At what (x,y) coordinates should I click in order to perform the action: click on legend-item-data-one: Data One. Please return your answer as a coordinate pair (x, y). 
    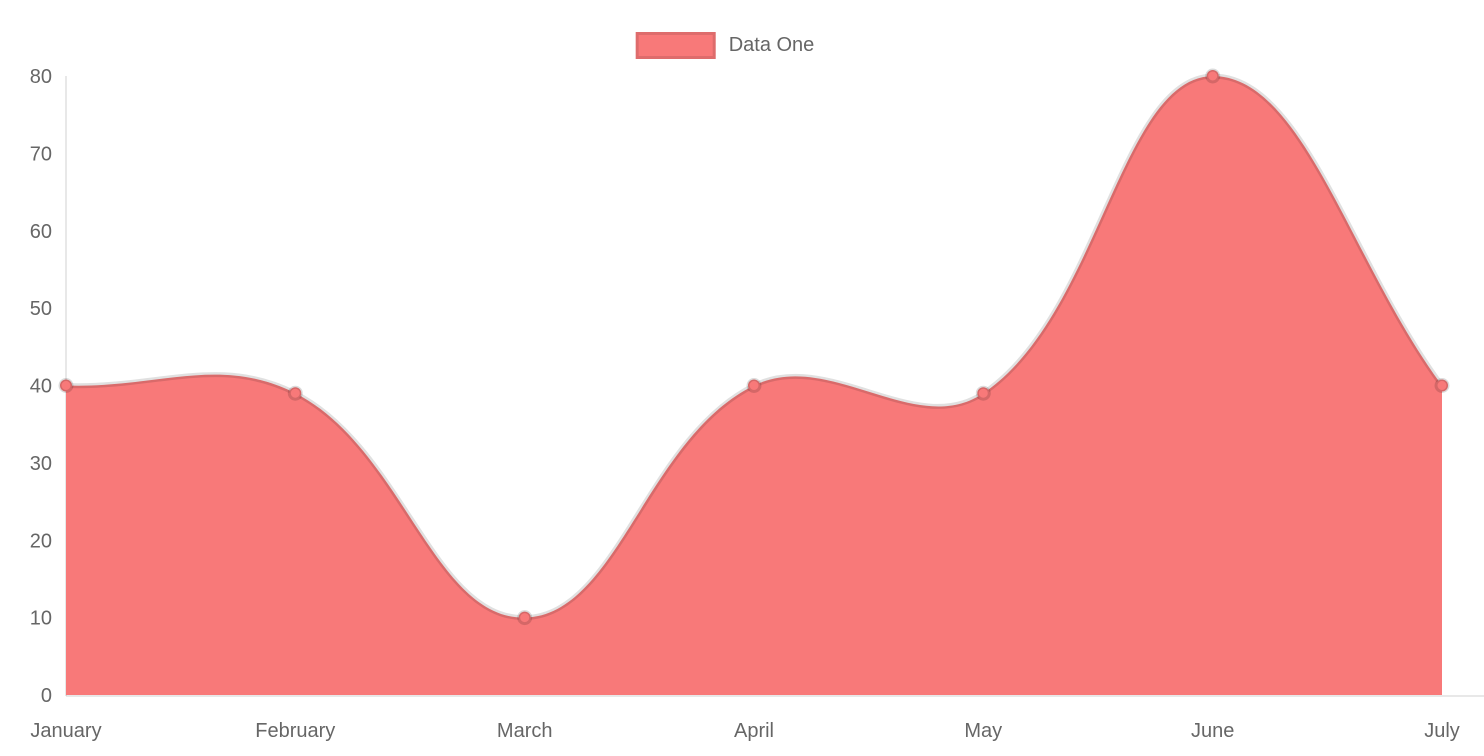
    Looking at the image, I should click on (725, 45).